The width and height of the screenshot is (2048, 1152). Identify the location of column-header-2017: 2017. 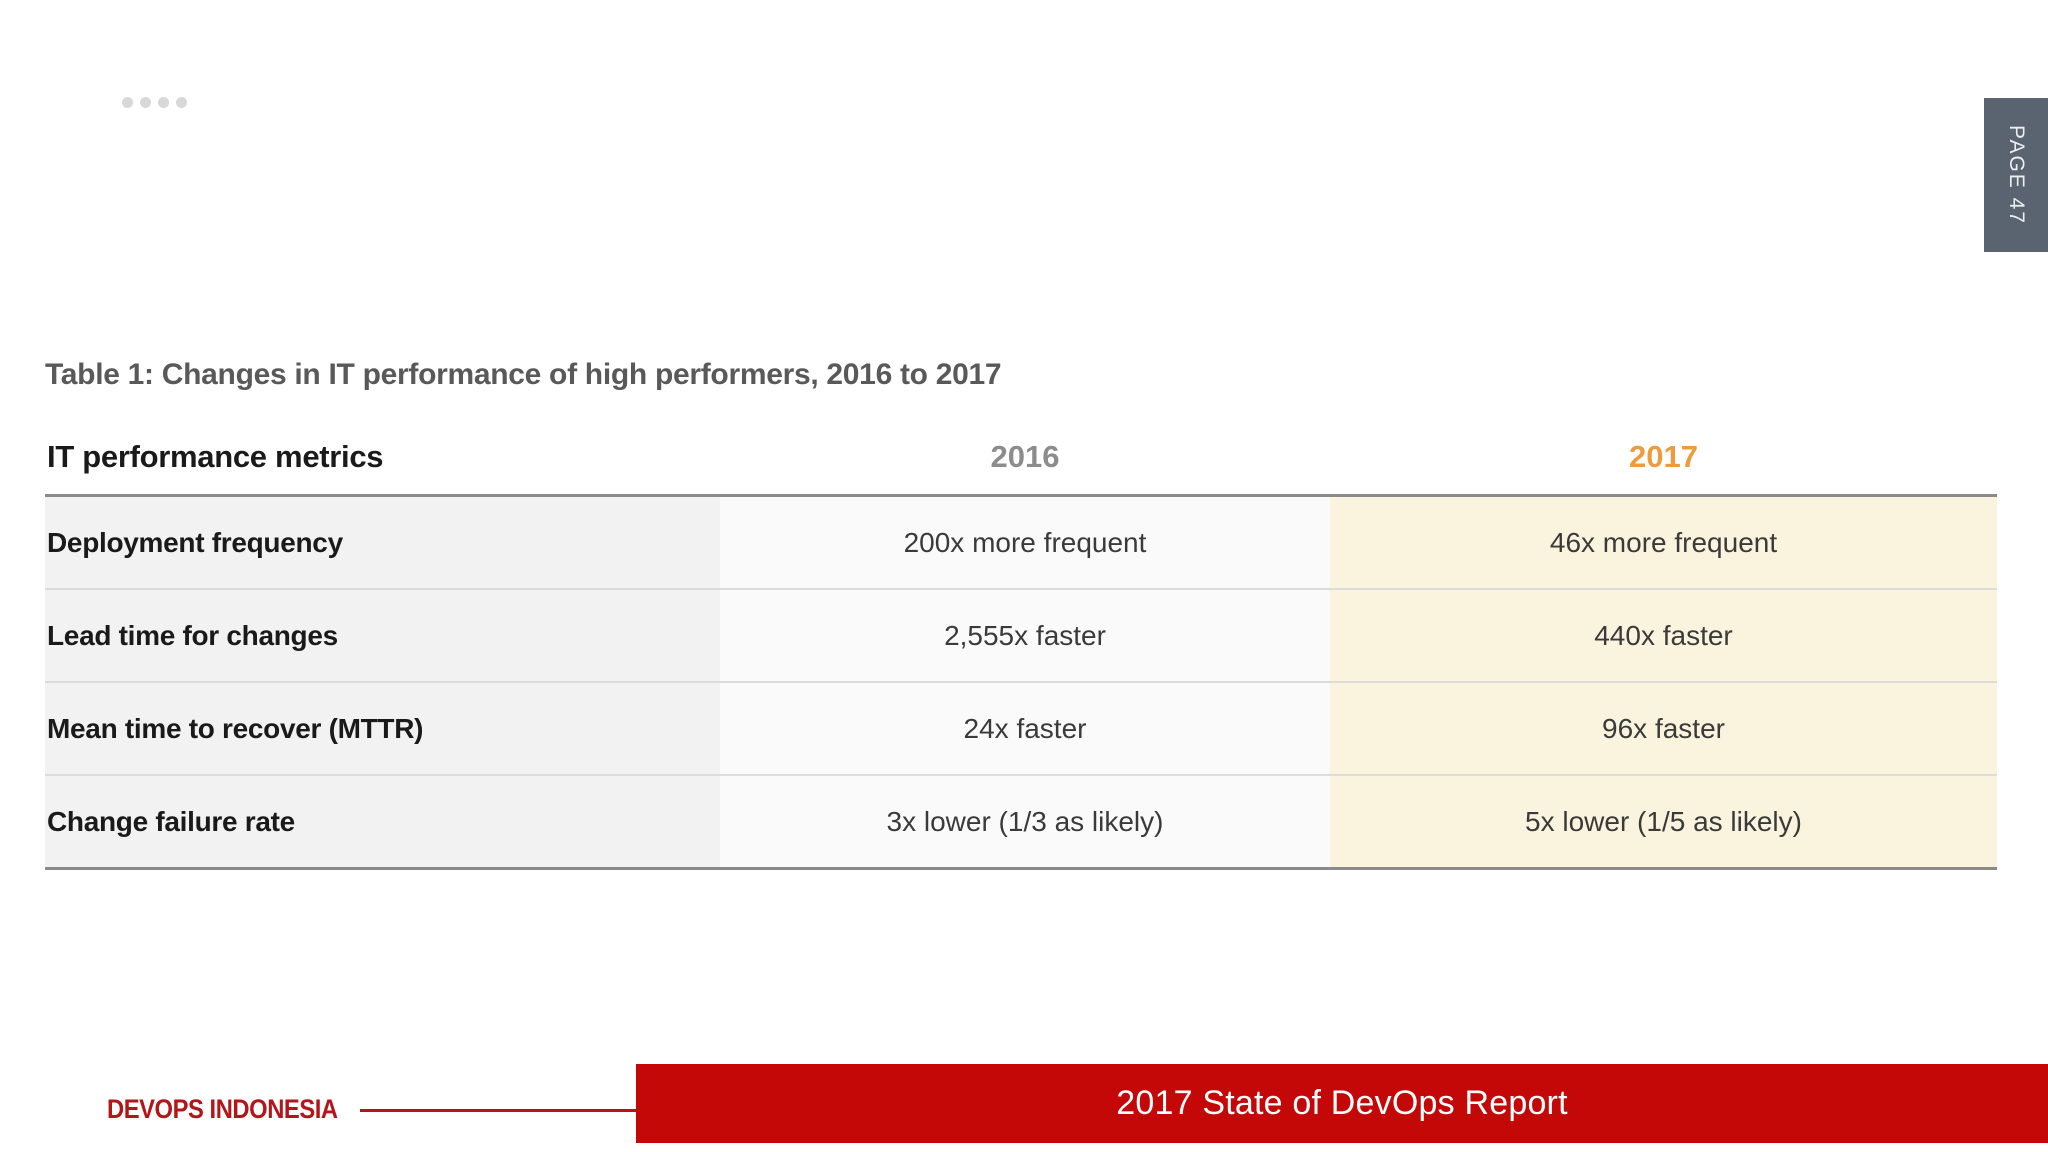
(1663, 456).